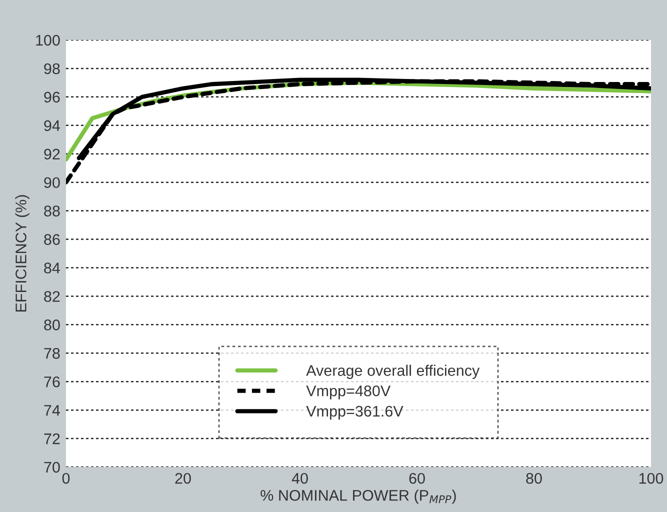 The width and height of the screenshot is (667, 512). Describe the element at coordinates (417, 478) in the screenshot. I see `x-tick-label: 60` at that location.